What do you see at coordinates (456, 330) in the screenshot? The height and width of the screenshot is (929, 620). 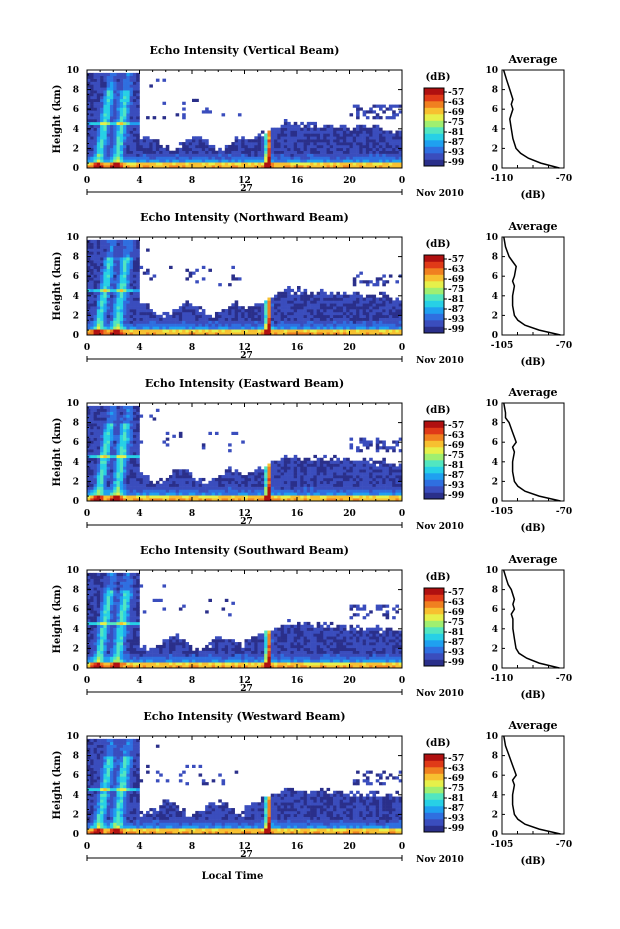 I see `colorbar-tick-label: -99` at bounding box center [456, 330].